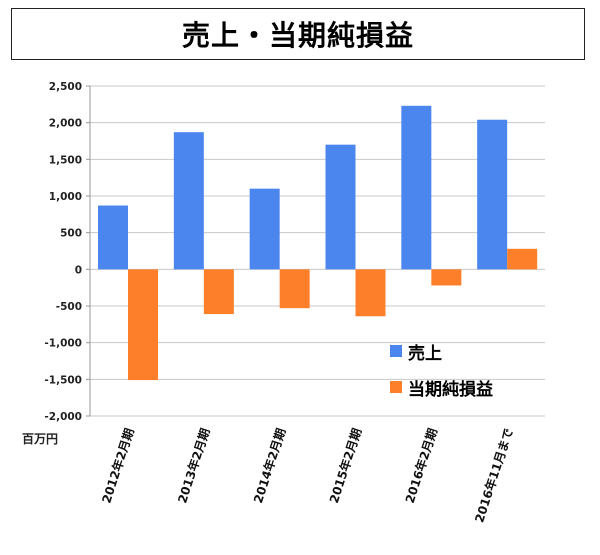  Describe the element at coordinates (193, 465) in the screenshot. I see `x-tick-label: 2013年2月期` at that location.